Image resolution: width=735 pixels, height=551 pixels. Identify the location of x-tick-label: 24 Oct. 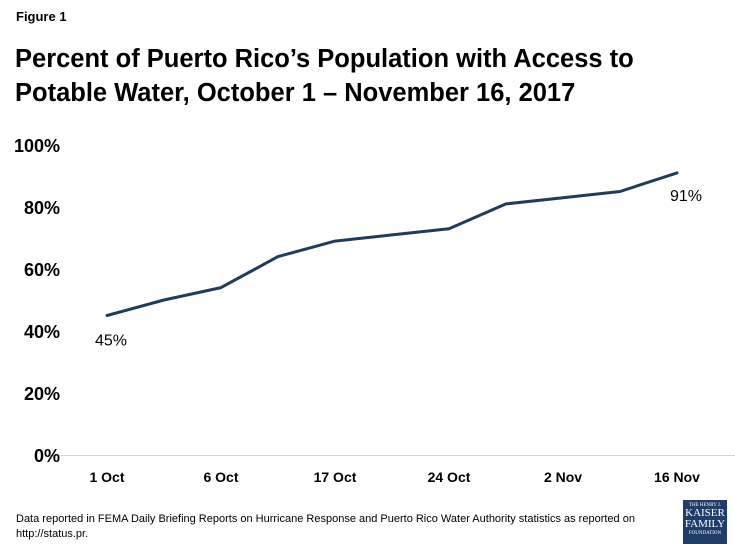
(449, 477).